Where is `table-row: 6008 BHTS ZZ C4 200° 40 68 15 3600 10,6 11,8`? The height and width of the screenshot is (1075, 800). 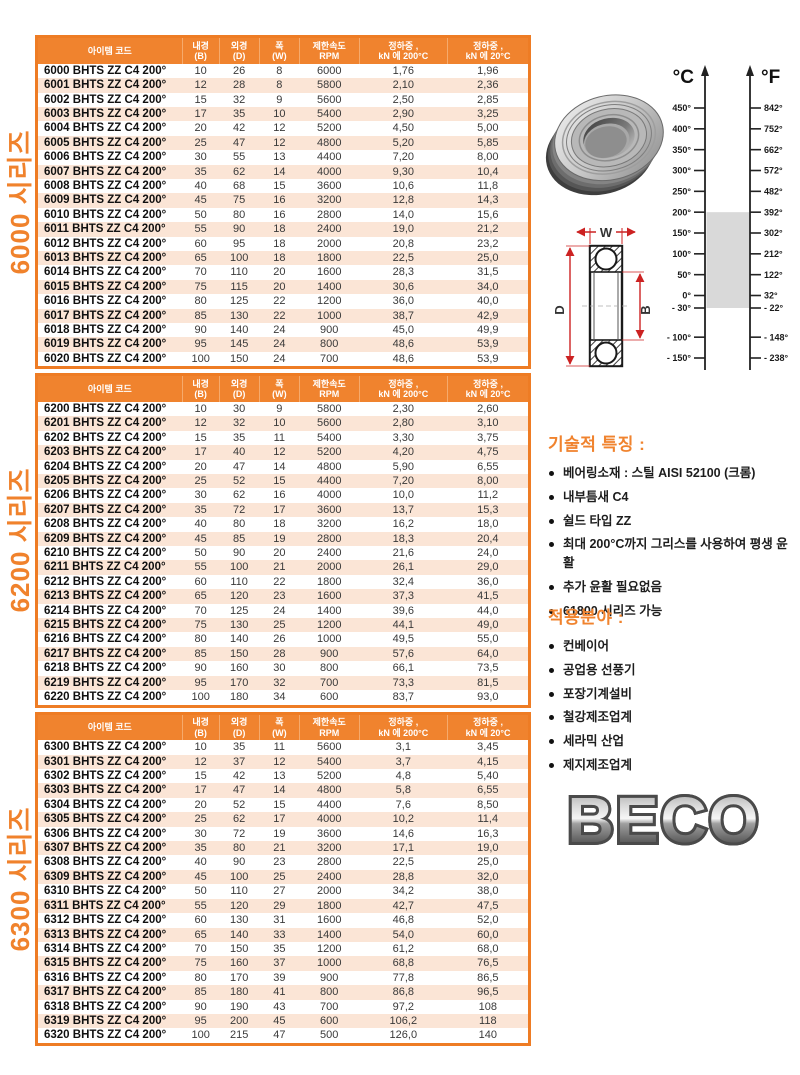
table-row: 6008 BHTS ZZ C4 200° 40 68 15 3600 10,6 11,8 is located at coordinates (283, 186).